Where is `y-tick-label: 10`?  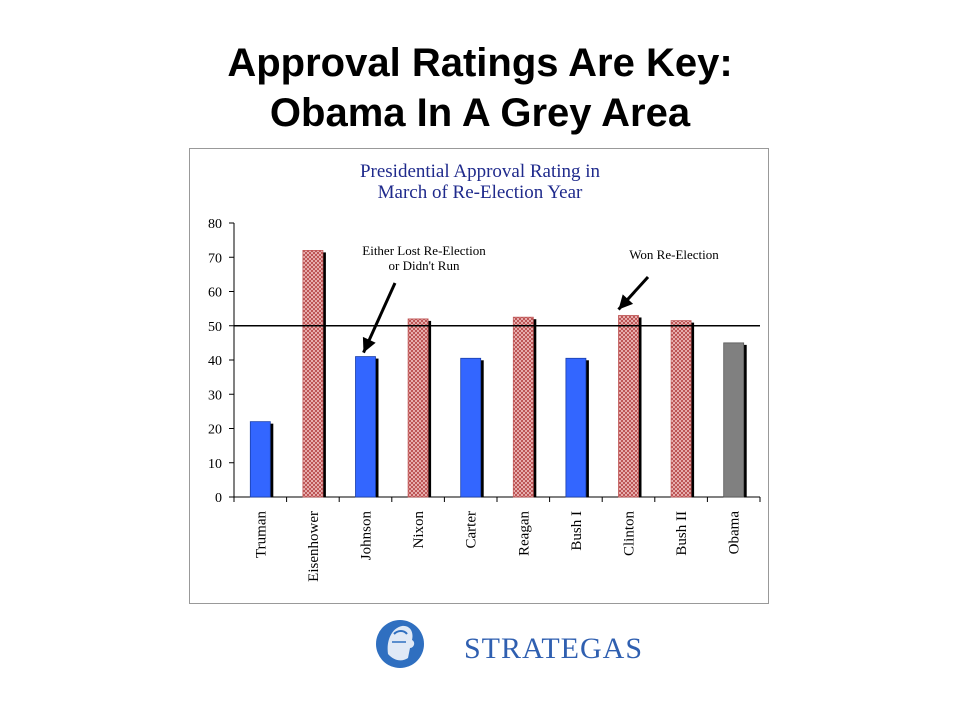
y-tick-label: 10 is located at coordinates (215, 464).